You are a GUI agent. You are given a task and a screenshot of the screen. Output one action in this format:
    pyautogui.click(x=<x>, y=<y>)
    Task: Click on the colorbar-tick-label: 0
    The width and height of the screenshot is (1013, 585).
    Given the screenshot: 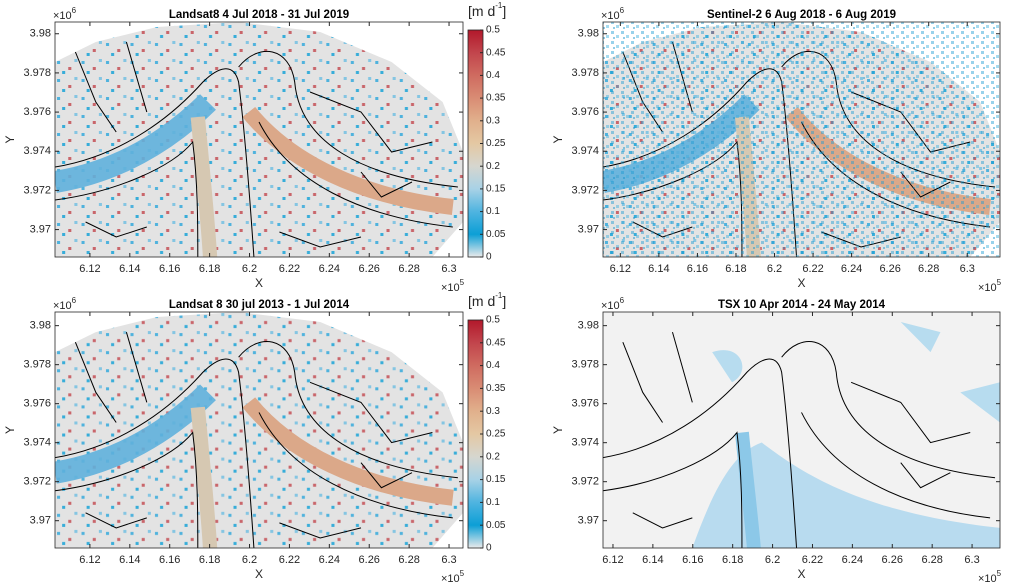 What is the action you would take?
    pyautogui.click(x=489, y=548)
    